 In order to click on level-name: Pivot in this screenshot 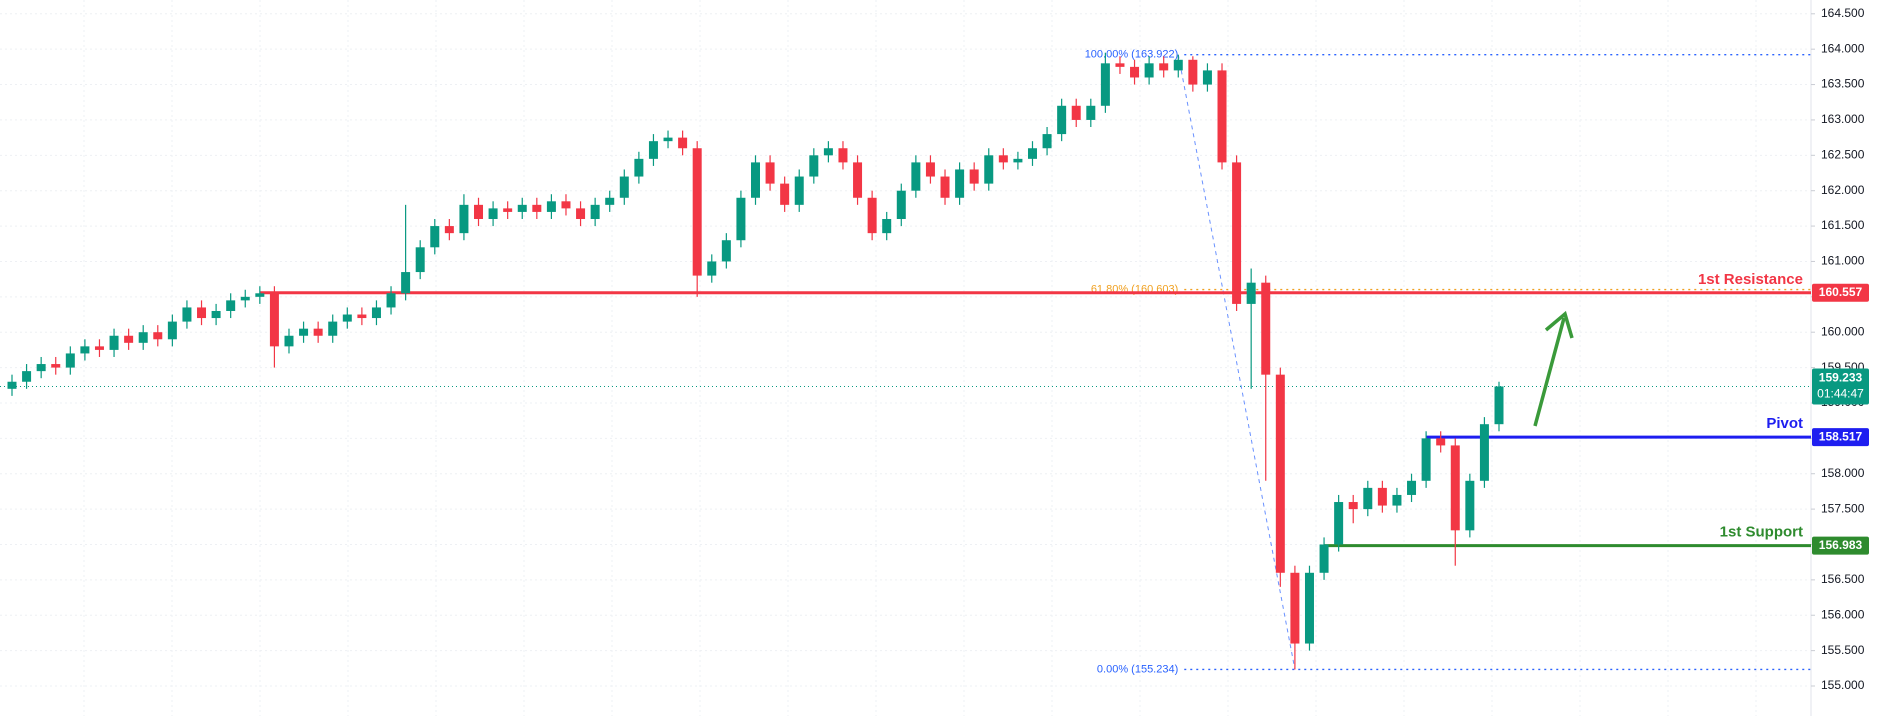, I will do `click(1784, 423)`.